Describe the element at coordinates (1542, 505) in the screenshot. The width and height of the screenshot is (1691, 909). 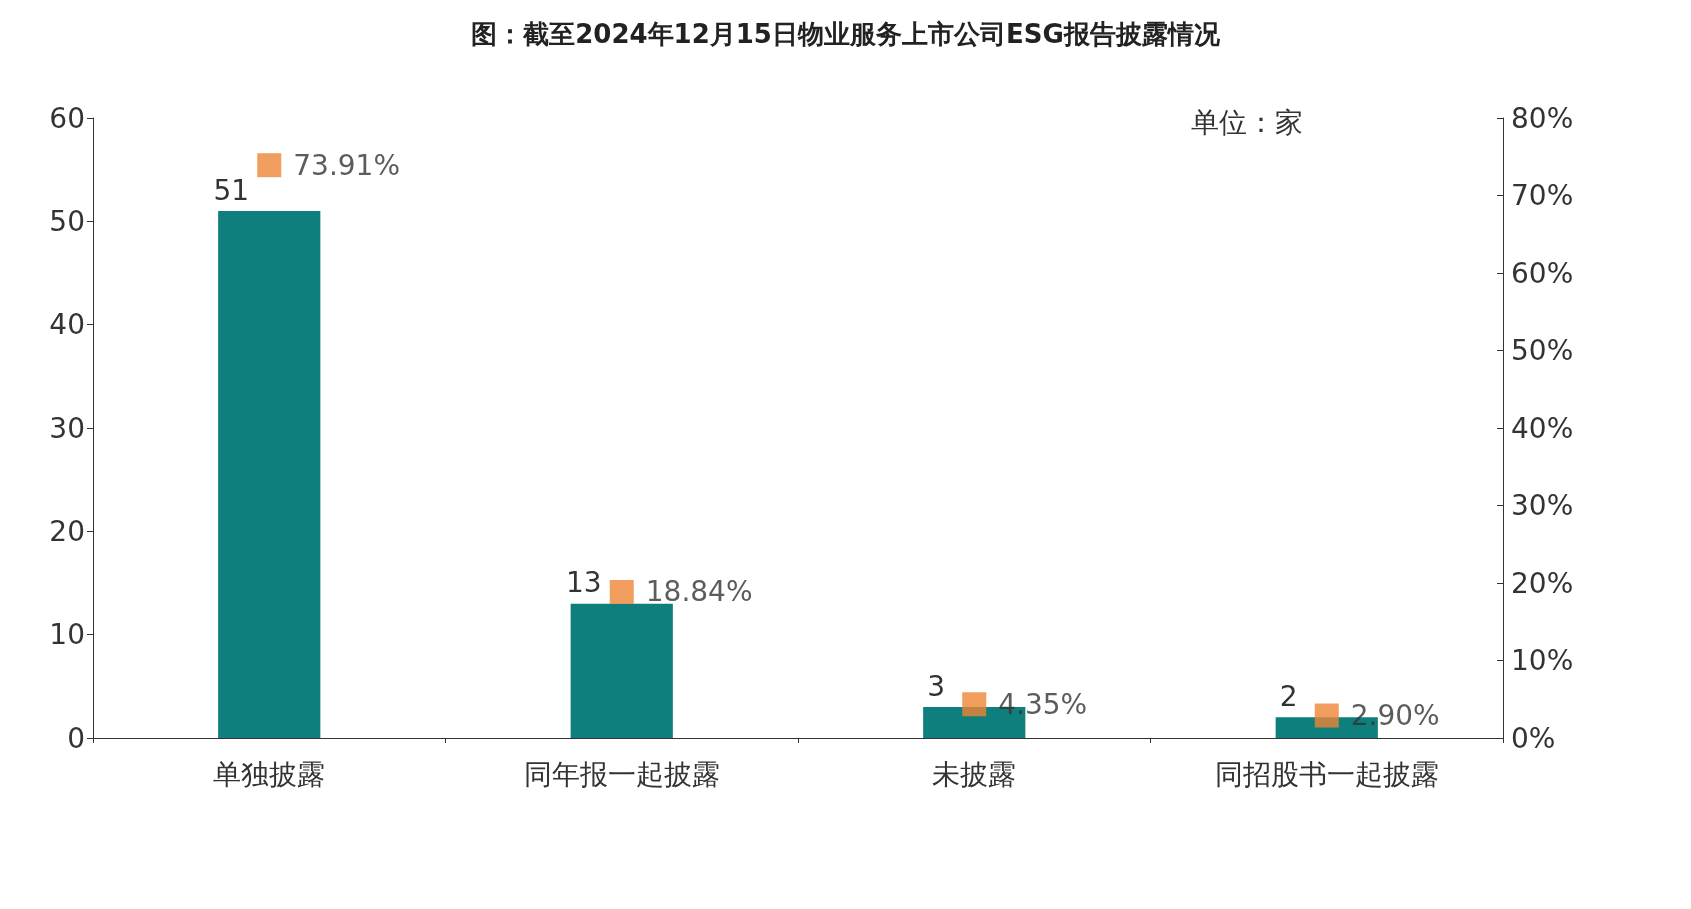
I see `y2-tick-label: 30%` at that location.